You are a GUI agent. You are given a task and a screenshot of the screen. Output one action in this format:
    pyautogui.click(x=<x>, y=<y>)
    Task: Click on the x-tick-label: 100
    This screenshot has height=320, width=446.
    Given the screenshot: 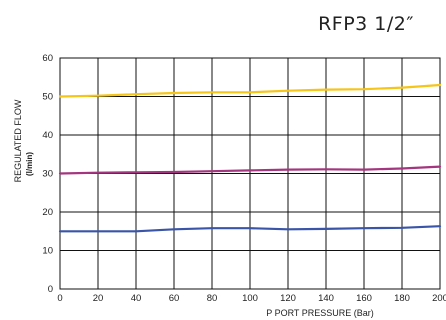 What is the action you would take?
    pyautogui.click(x=250, y=298)
    